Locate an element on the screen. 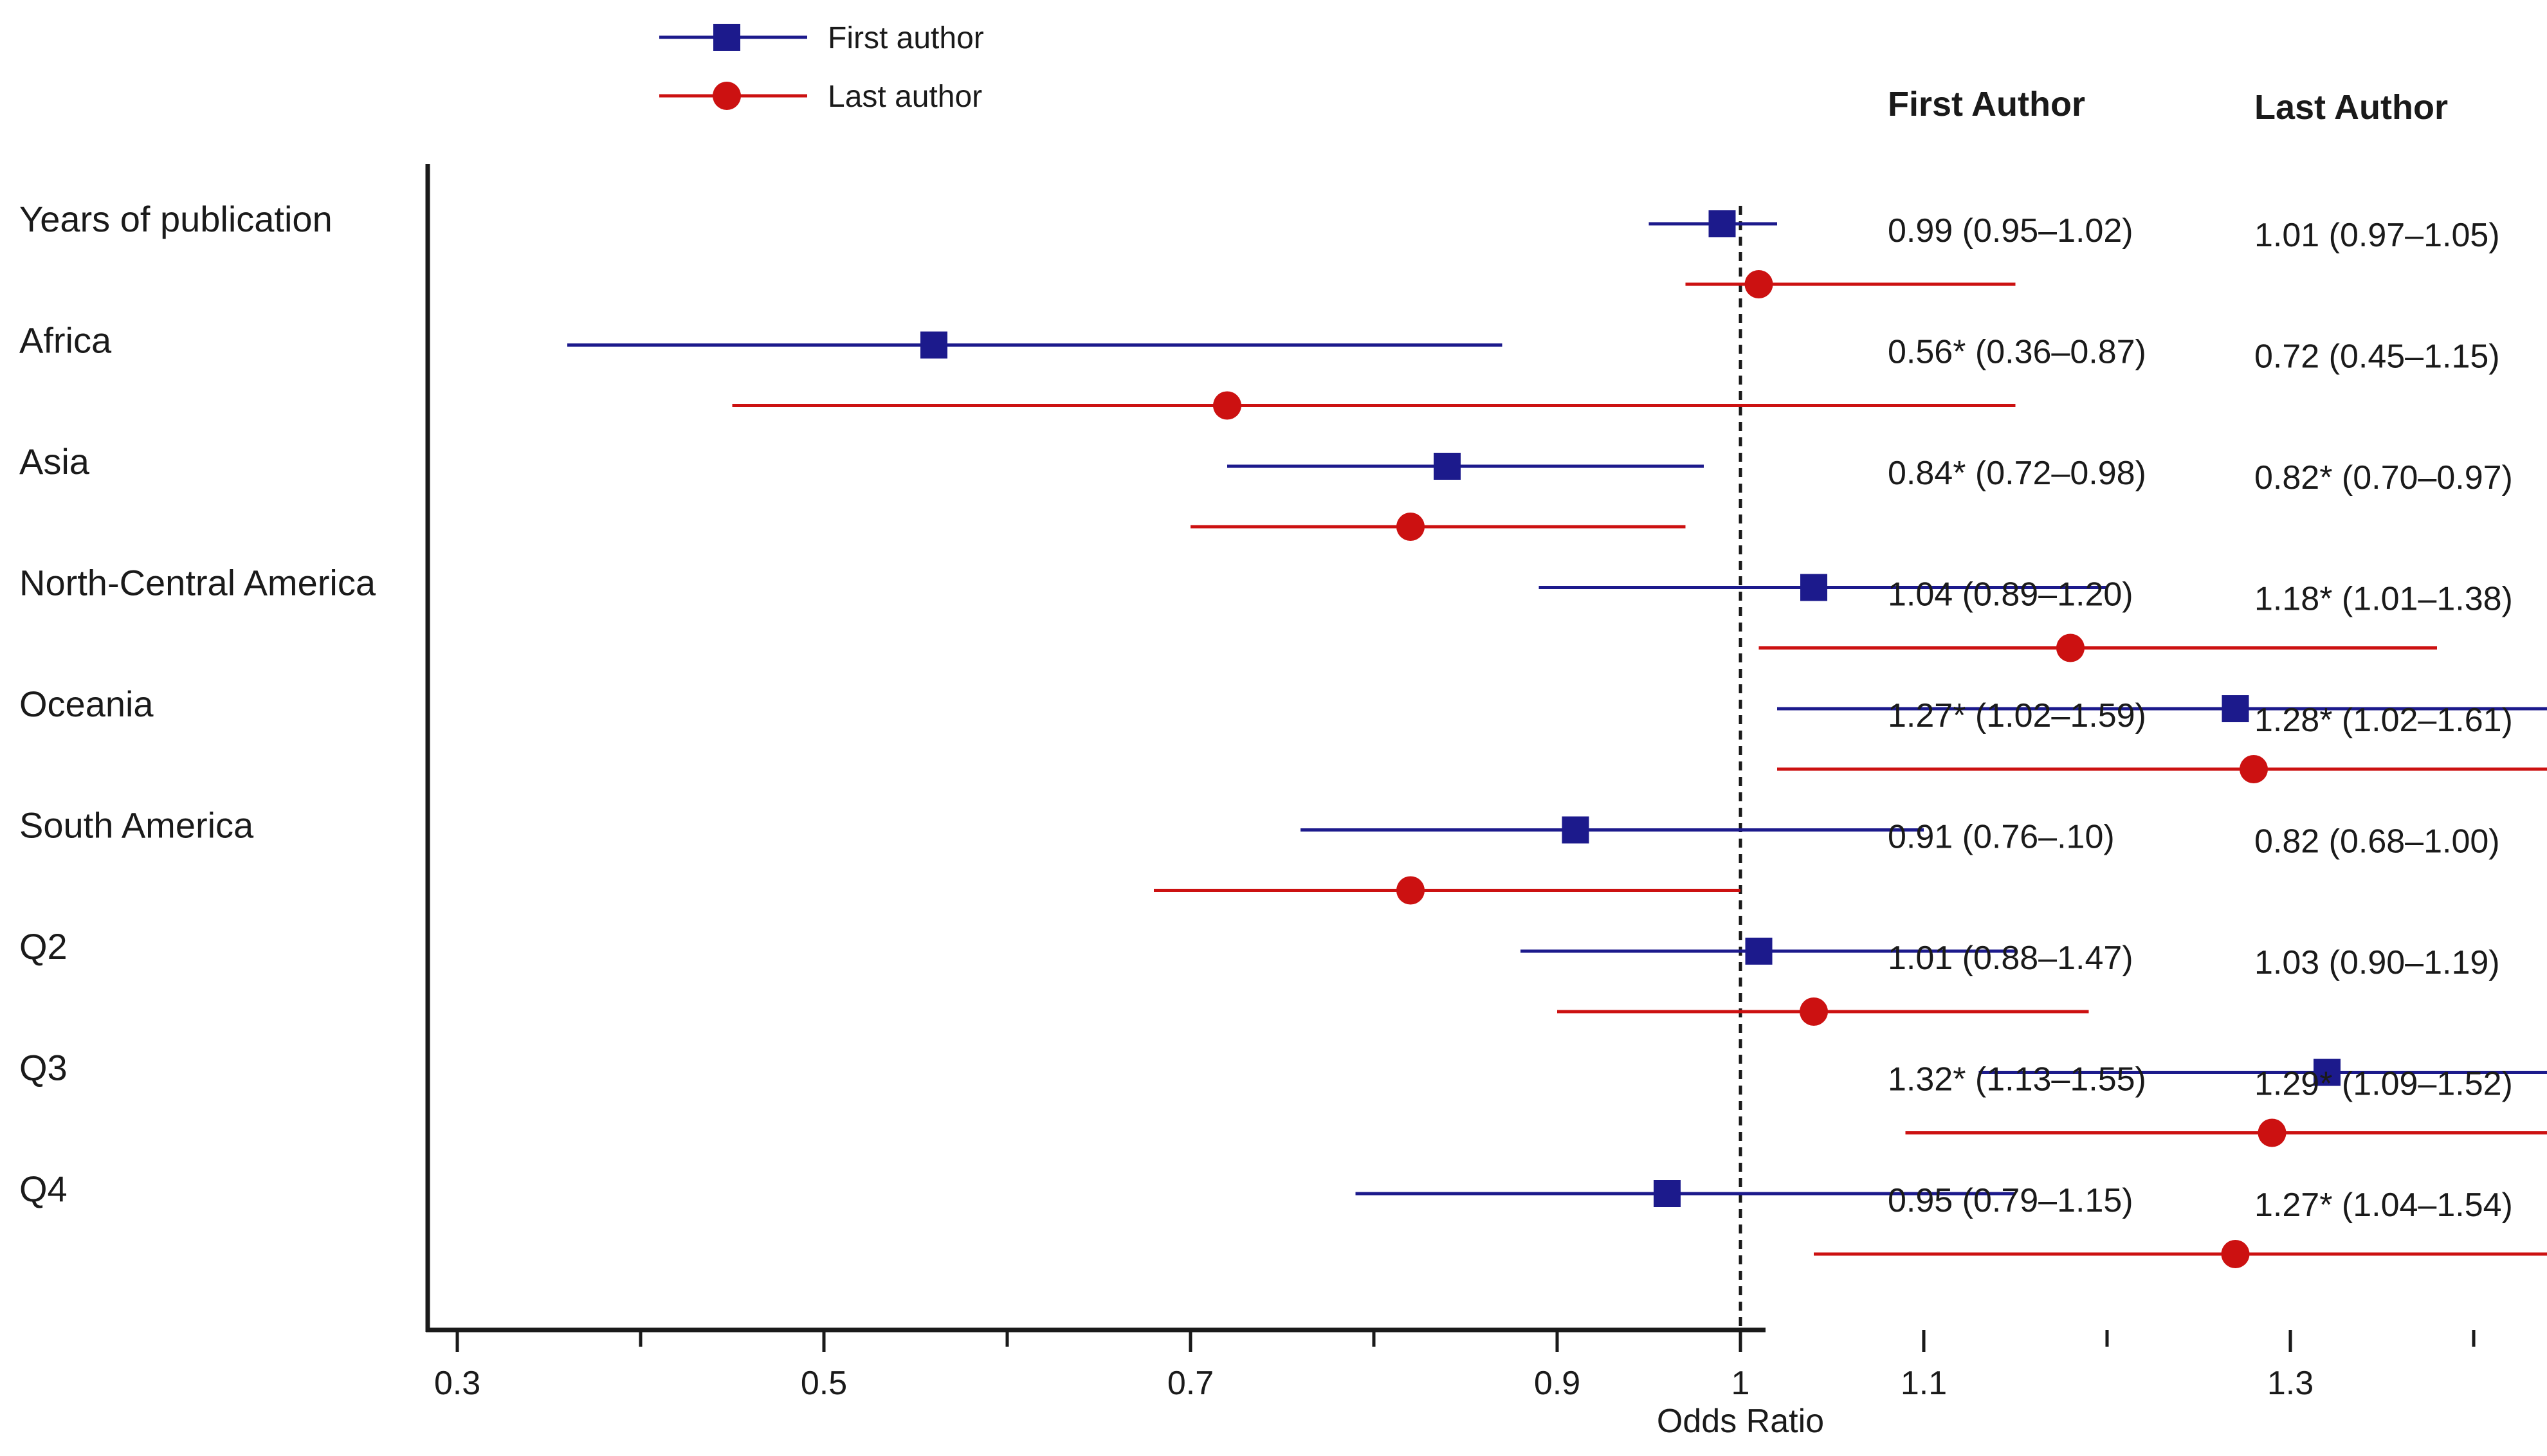 This screenshot has height=1456, width=2547. legend-marker-square is located at coordinates (726, 37).